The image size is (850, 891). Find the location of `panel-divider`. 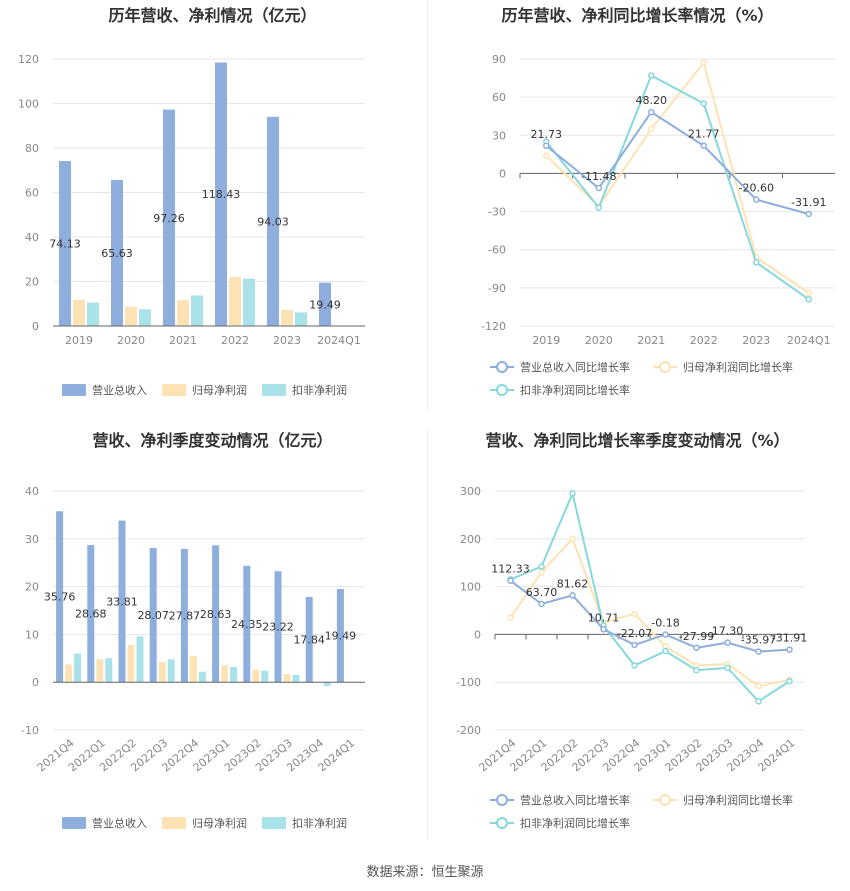

panel-divider is located at coordinates (427, 635).